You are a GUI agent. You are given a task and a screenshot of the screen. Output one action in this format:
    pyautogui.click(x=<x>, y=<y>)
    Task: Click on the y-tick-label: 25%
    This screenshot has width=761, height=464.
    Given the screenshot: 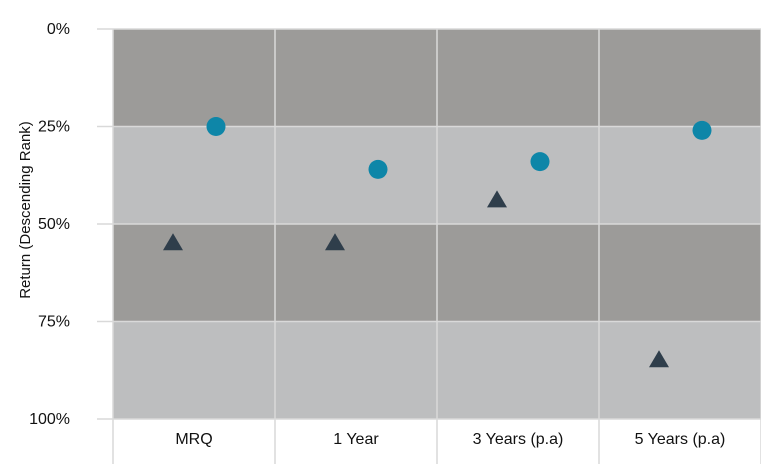 What is the action you would take?
    pyautogui.click(x=54, y=127)
    